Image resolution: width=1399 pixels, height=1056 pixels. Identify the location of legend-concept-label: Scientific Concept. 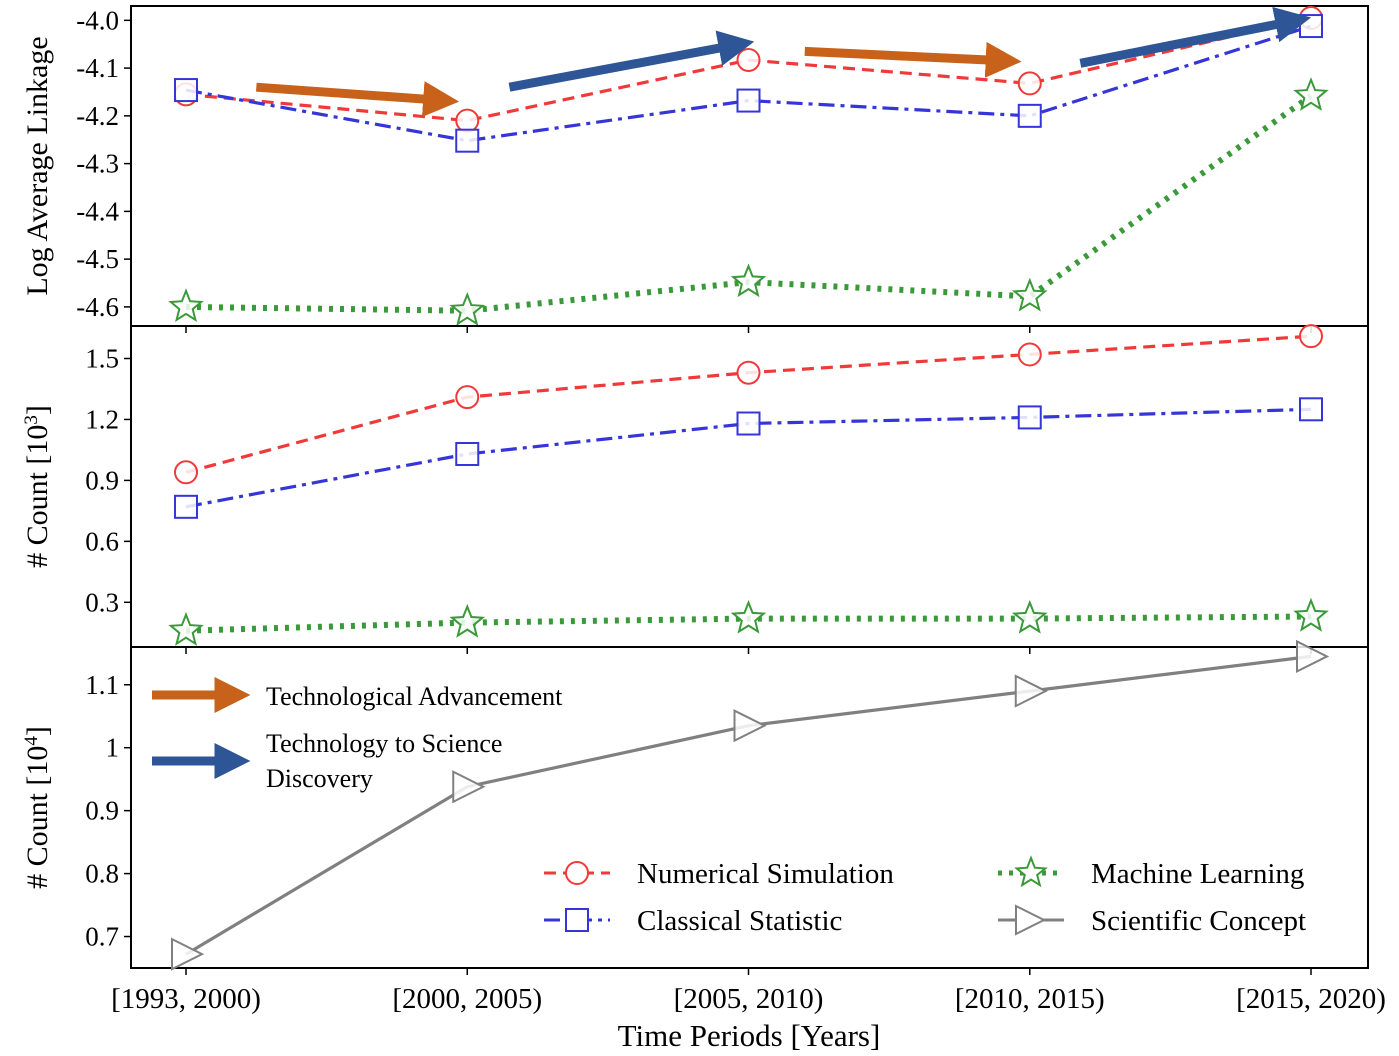
(1198, 921).